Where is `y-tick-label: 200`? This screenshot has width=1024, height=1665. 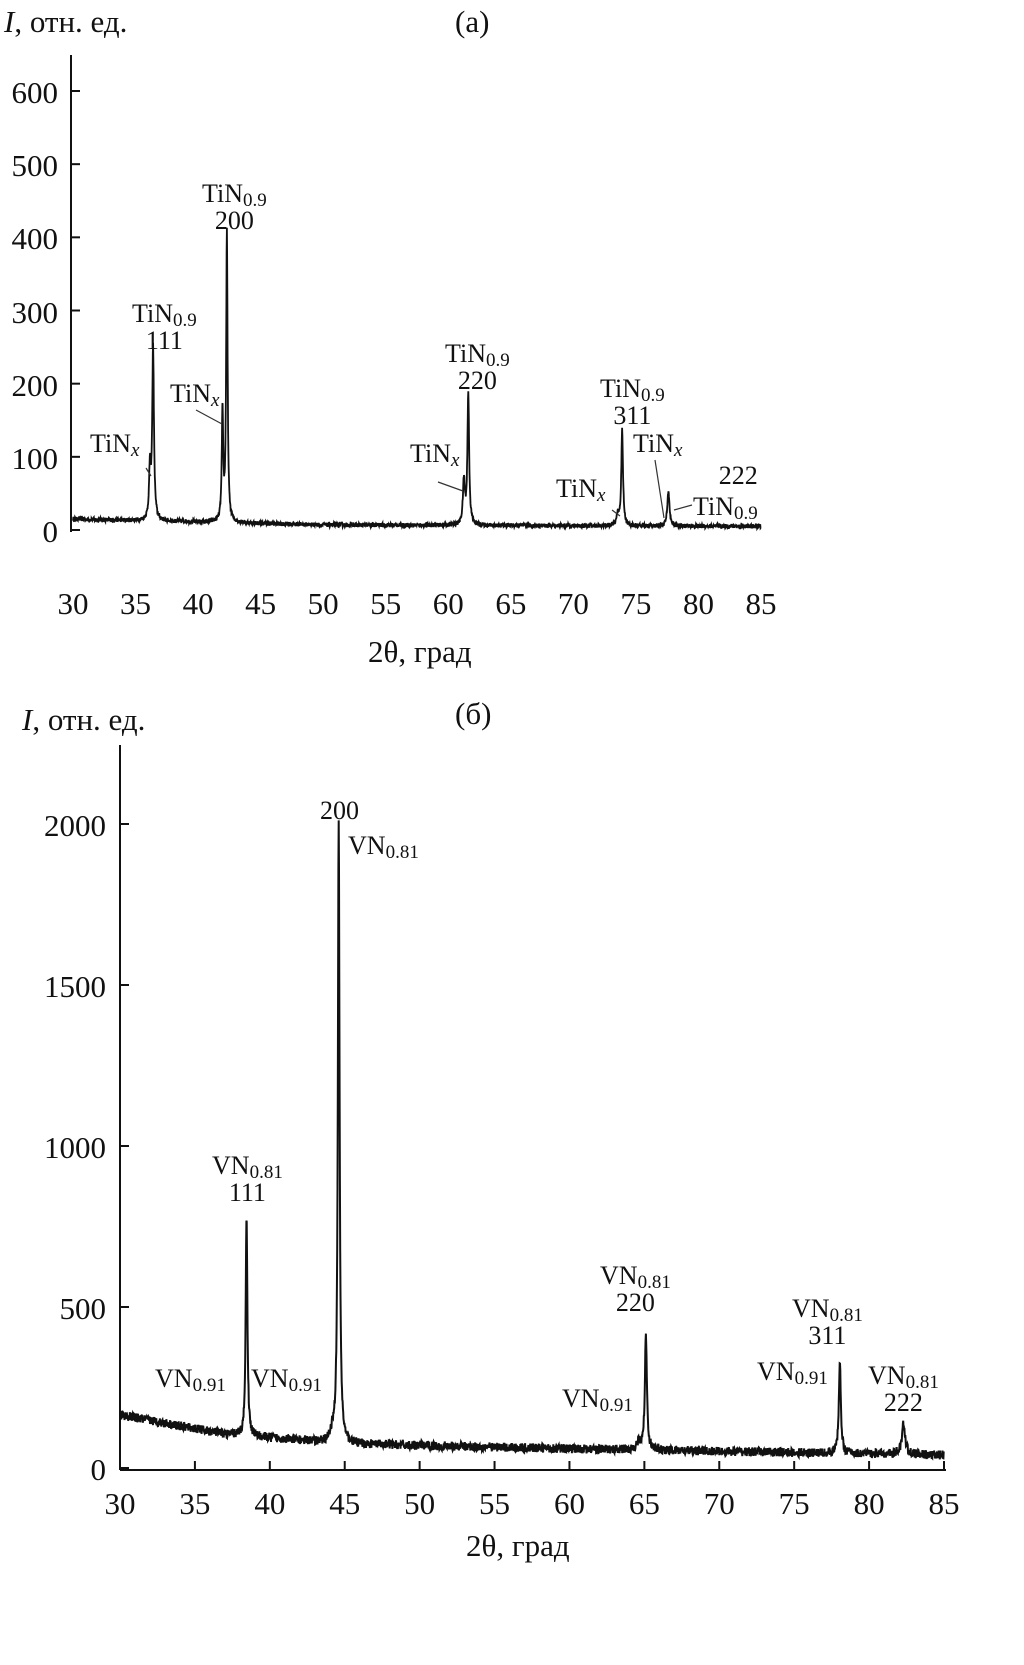
y-tick-label: 200 is located at coordinates (35, 385).